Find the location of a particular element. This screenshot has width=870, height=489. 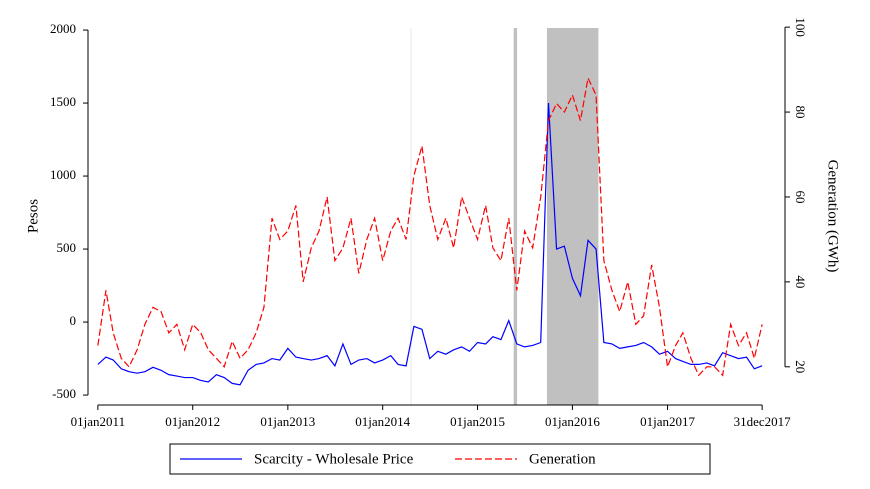

y-axis-label: Pesos is located at coordinates (33, 216).